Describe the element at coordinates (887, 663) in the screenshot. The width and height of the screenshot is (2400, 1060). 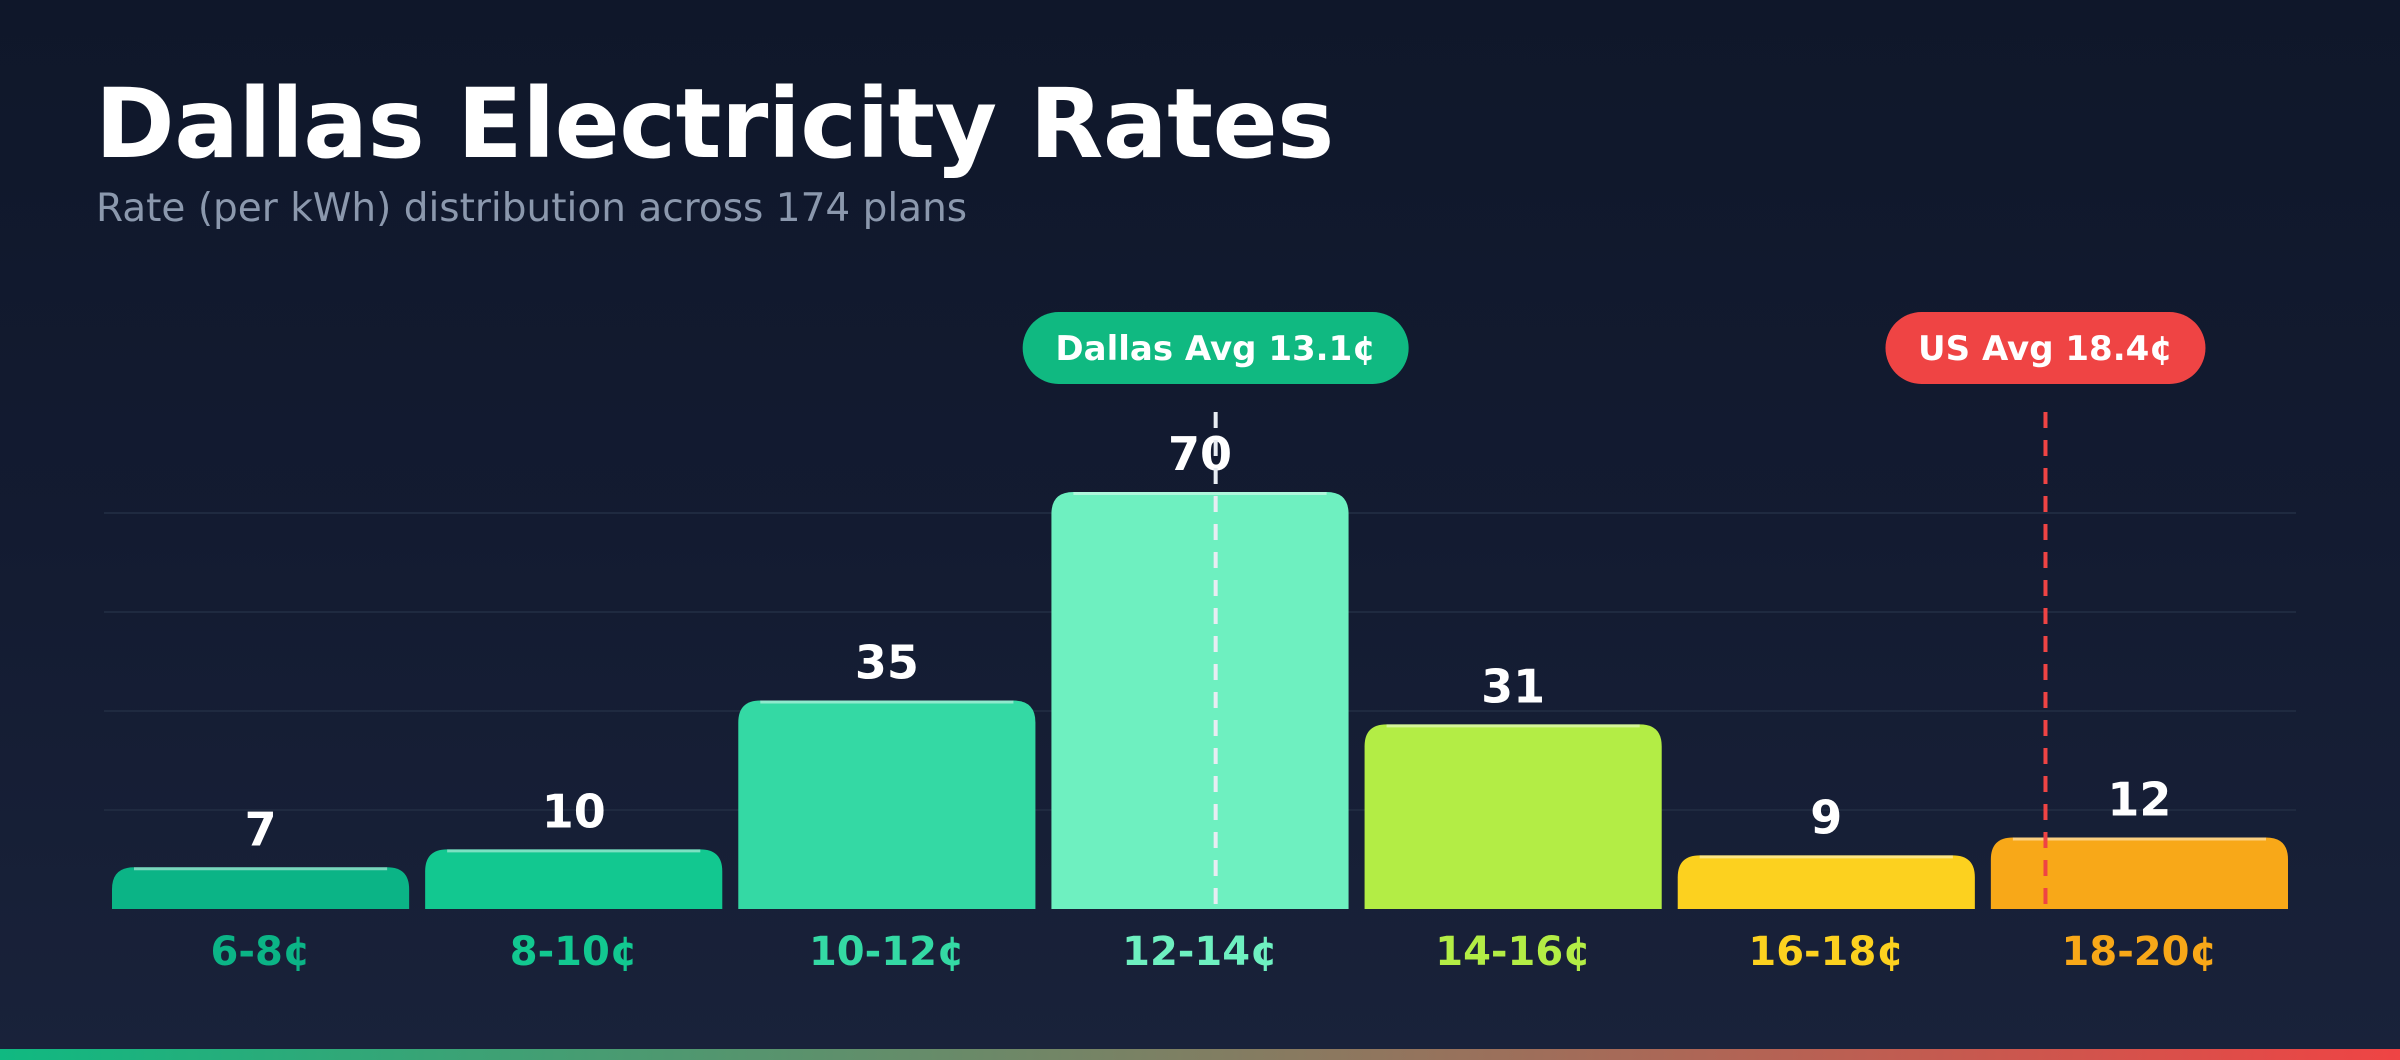
I see `bar-value-label: 35` at that location.